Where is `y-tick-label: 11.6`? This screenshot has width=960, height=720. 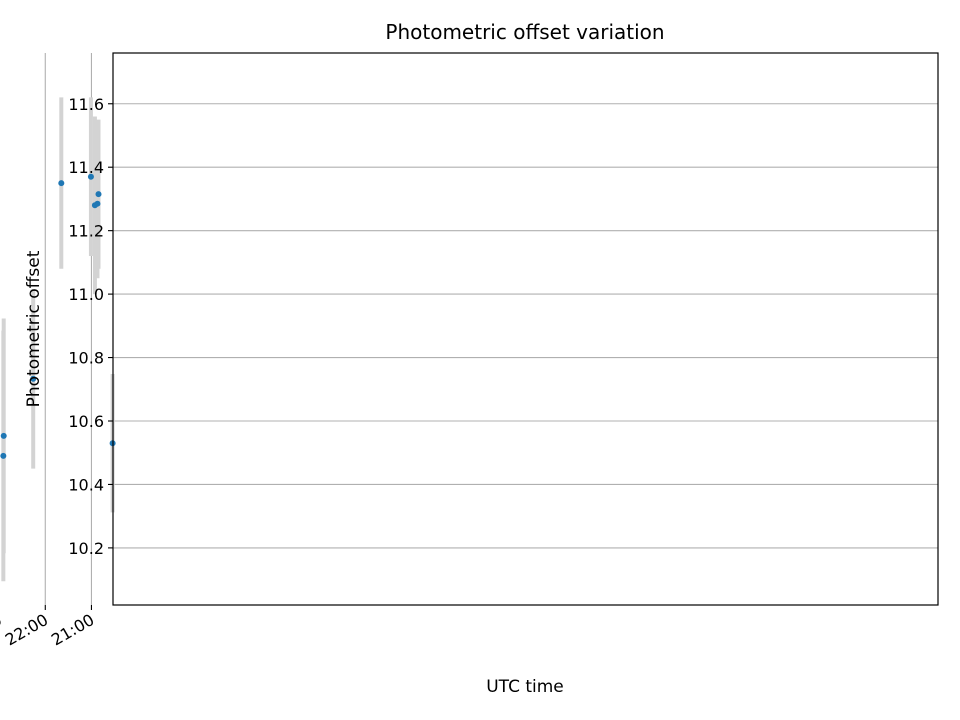
y-tick-label: 11.6 is located at coordinates (86, 104).